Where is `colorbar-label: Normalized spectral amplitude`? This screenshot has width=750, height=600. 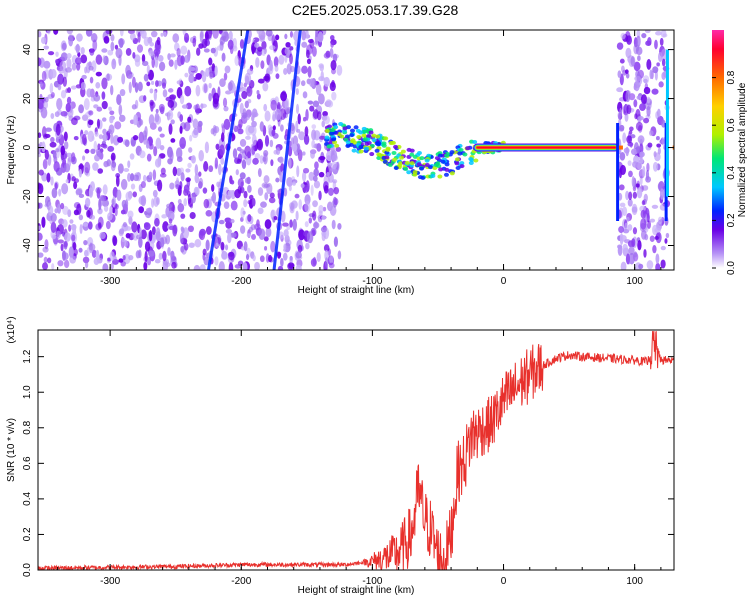 colorbar-label: Normalized spectral amplitude is located at coordinates (742, 149).